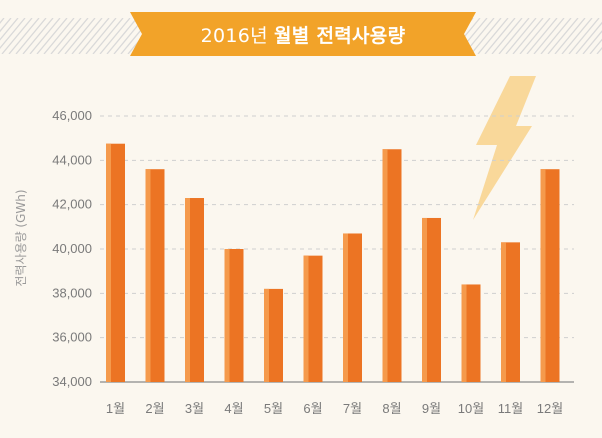 This screenshot has width=602, height=438. Describe the element at coordinates (154, 408) in the screenshot. I see `x-tick-label: 2월` at that location.